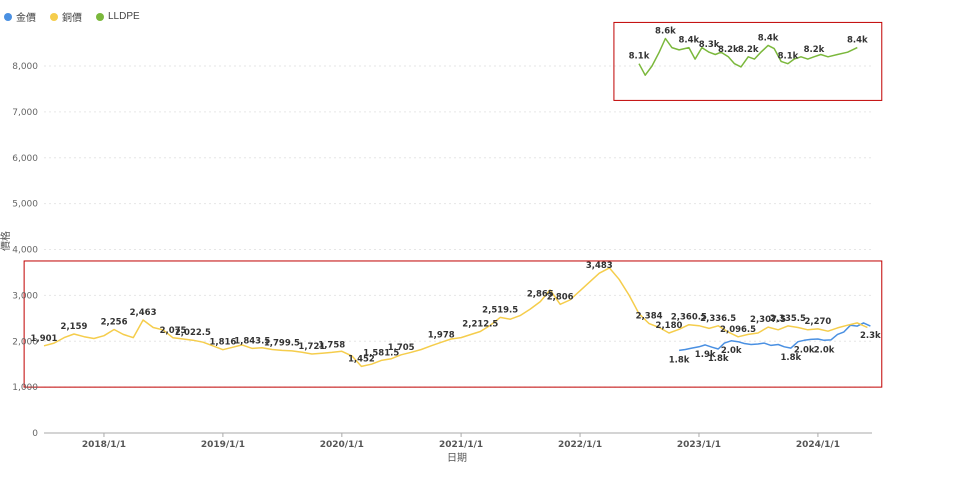 This screenshot has width=977, height=481. Describe the element at coordinates (709, 45) in the screenshot. I see `data-label: 8.3k` at that location.